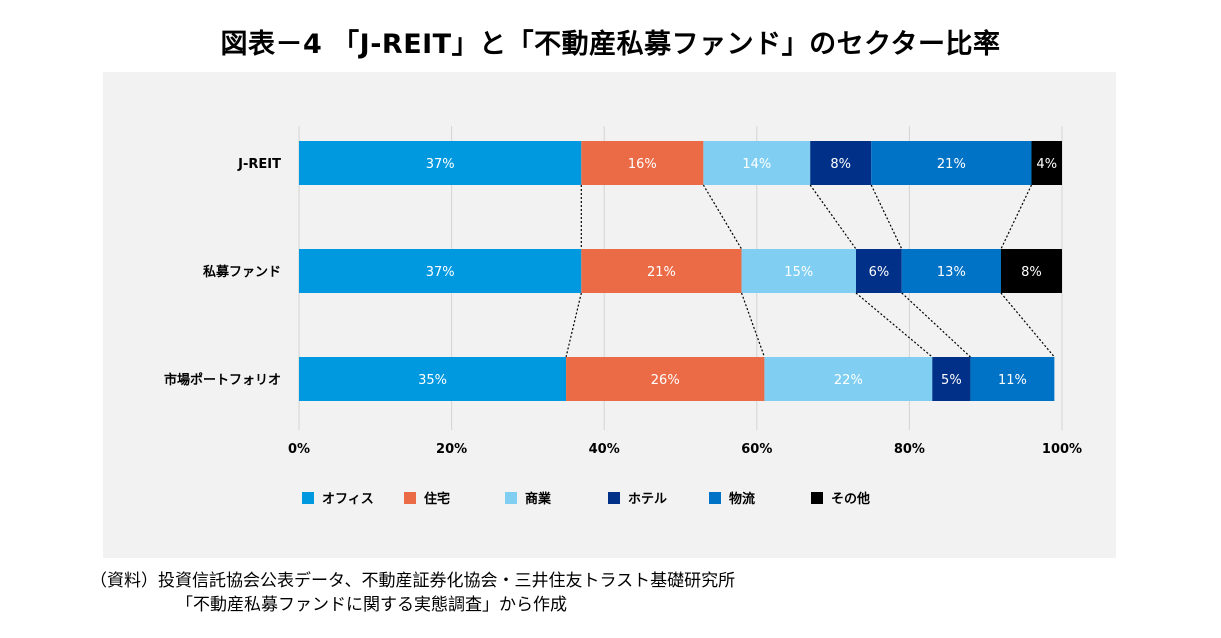 The width and height of the screenshot is (1221, 638). Describe the element at coordinates (437, 499) in the screenshot. I see `legend-label: 住宅` at that location.